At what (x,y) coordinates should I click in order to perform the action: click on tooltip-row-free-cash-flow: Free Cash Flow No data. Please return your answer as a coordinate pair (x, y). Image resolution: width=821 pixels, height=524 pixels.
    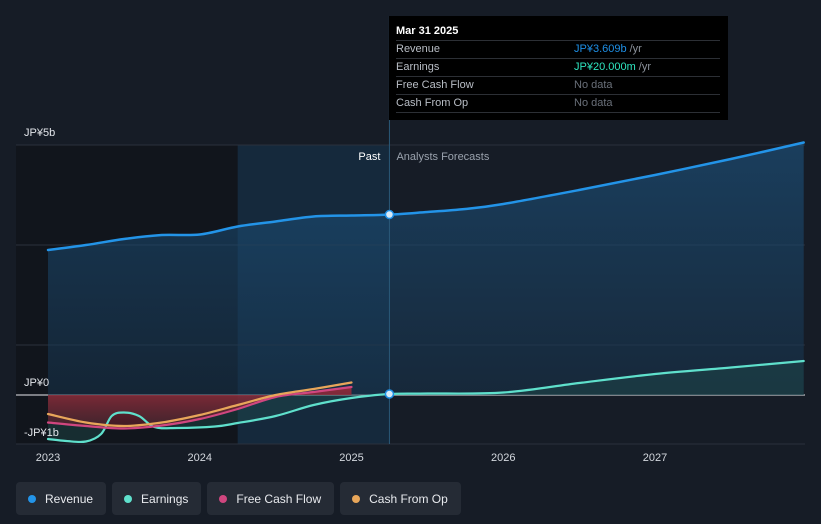
    Looking at the image, I should click on (558, 85).